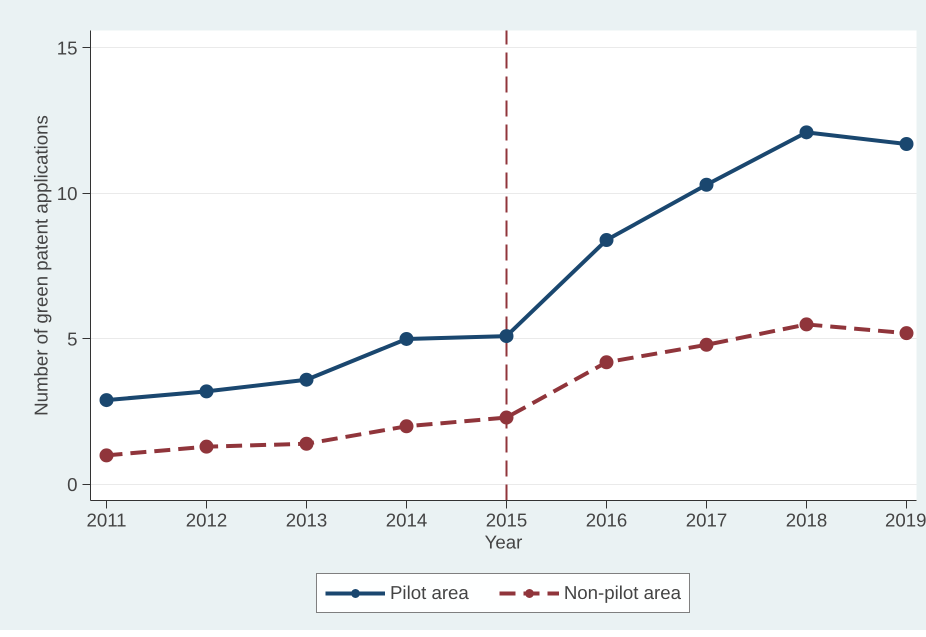  What do you see at coordinates (407, 520) in the screenshot?
I see `x-tick-label: 2014` at bounding box center [407, 520].